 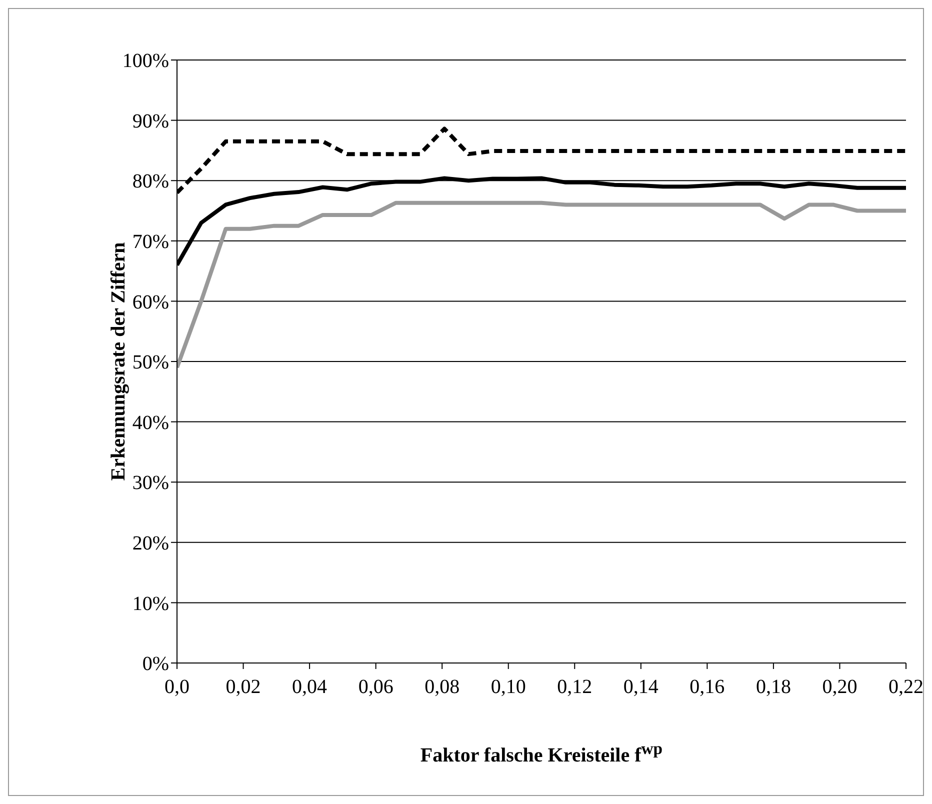 What do you see at coordinates (243, 687) in the screenshot?
I see `x-tick-label: 0,02` at bounding box center [243, 687].